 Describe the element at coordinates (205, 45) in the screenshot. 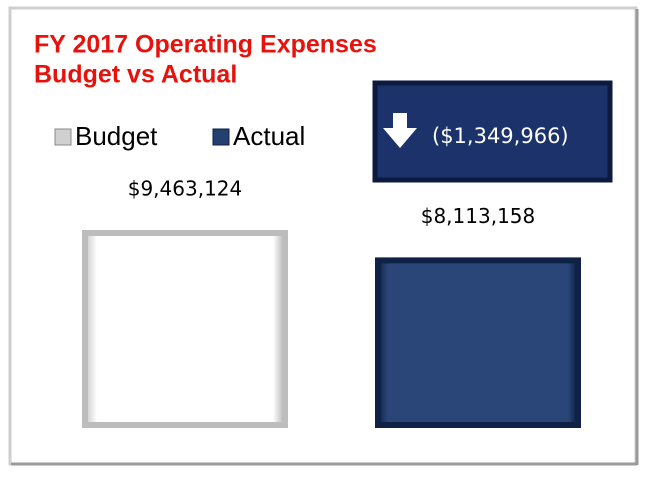

I see `chart-title: FY 2017 Operating Expenses` at that location.